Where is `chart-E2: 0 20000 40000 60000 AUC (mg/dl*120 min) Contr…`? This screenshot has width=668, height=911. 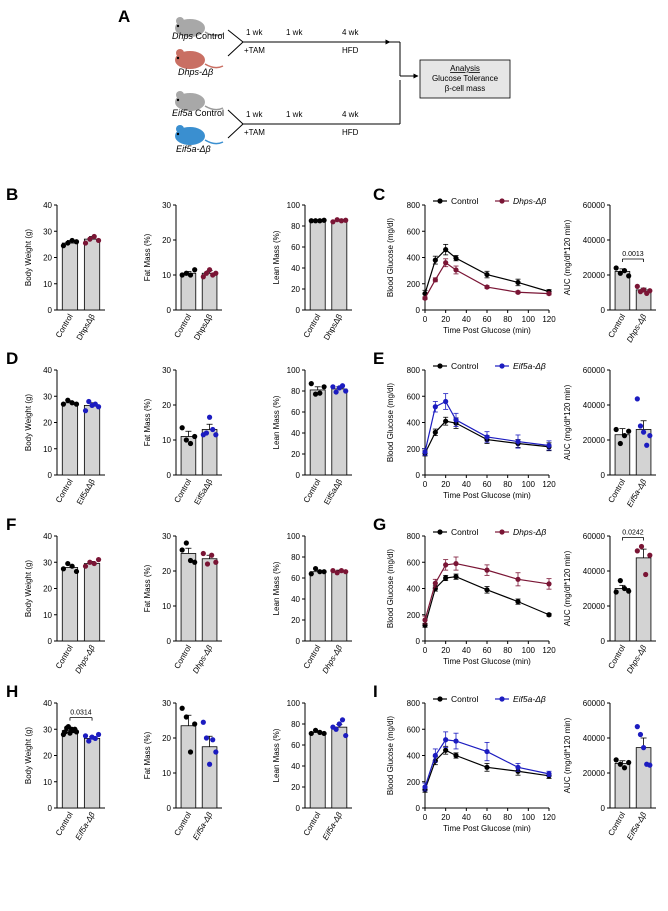 chart-E2: 0 20000 40000 60000 AUC (mg/dl*120 min) Contr… is located at coordinates (609, 437).